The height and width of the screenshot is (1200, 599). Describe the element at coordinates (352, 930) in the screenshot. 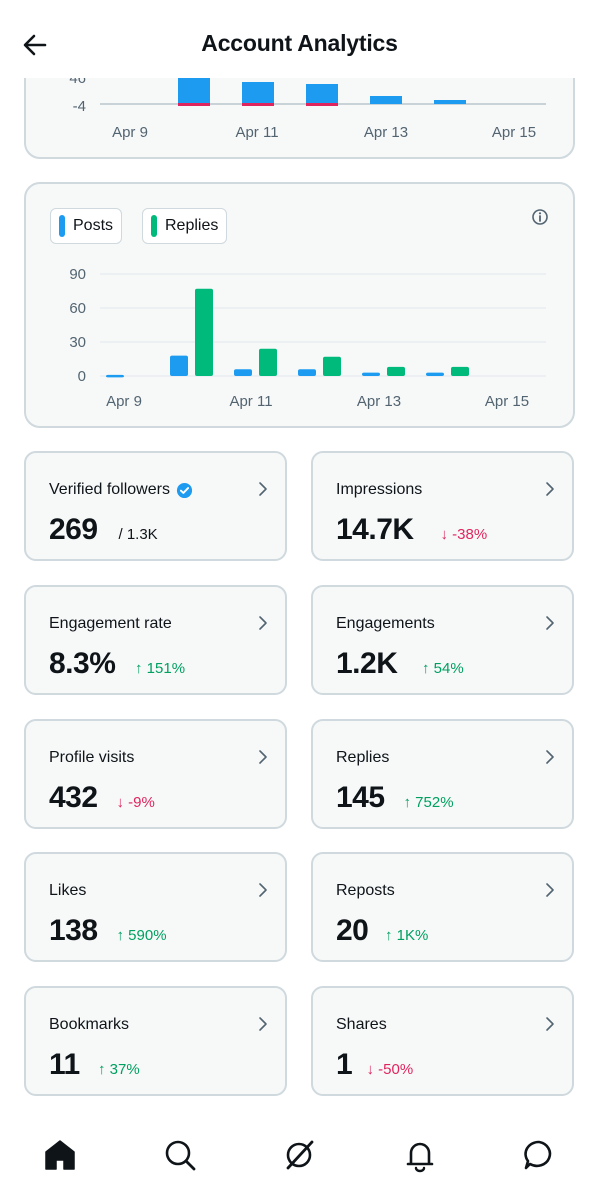

I see `stat-value: 20` at that location.